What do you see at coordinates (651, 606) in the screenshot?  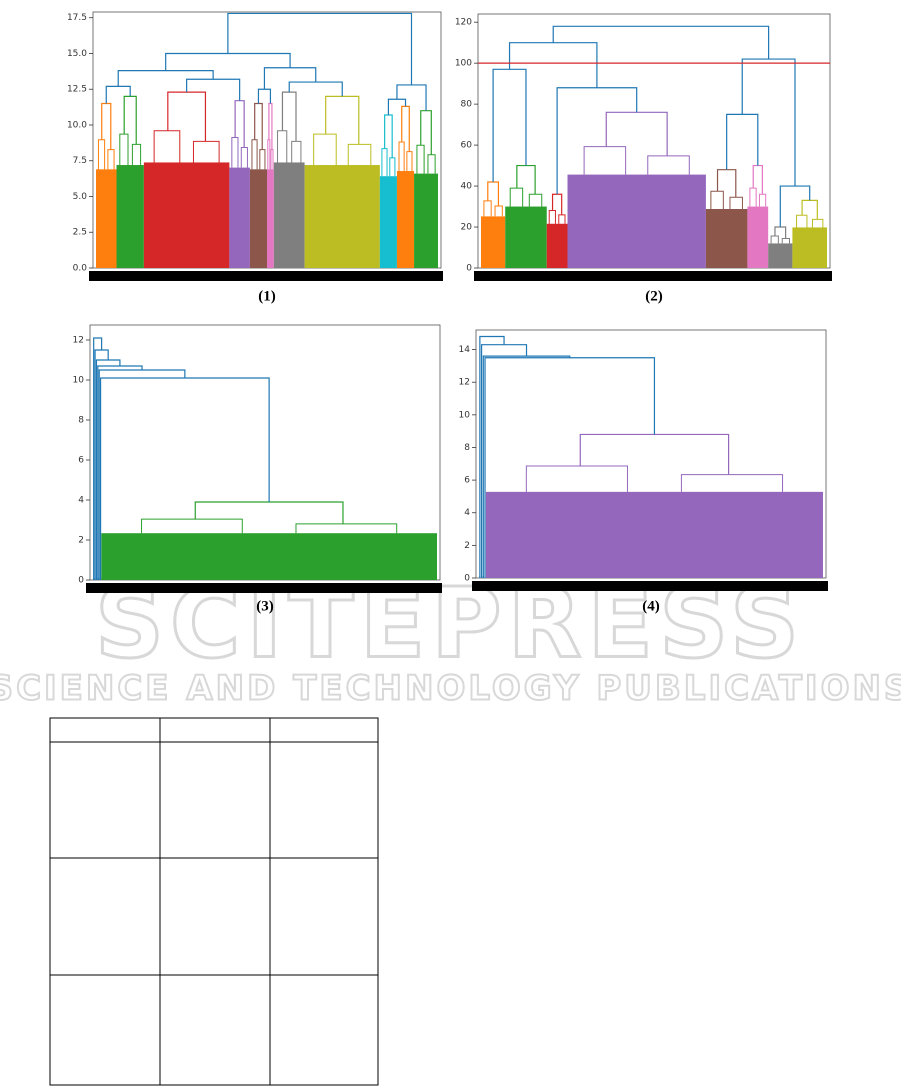 I see `panel-caption: (4)` at bounding box center [651, 606].